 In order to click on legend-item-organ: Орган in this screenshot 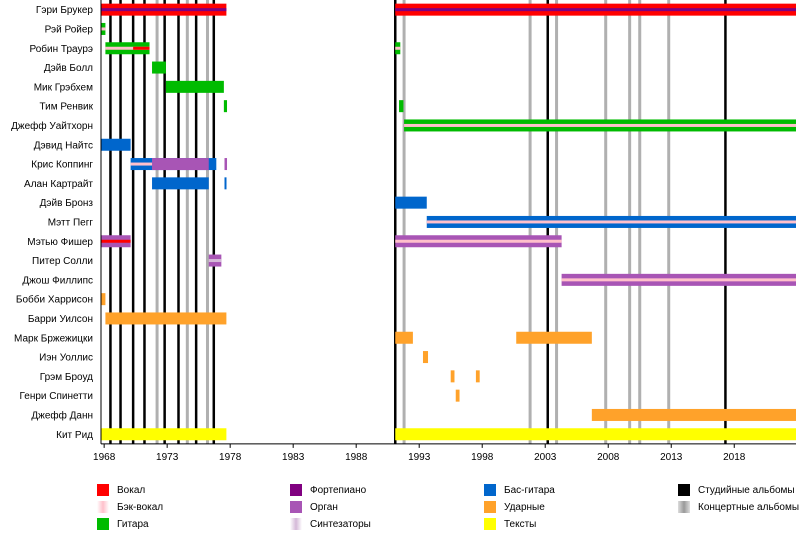, I will do `click(314, 507)`.